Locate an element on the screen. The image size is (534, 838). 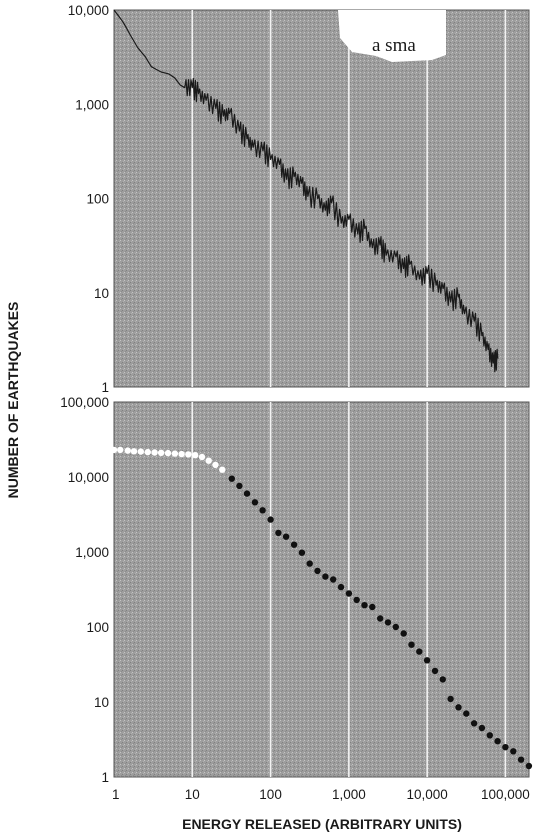
white-smudge is located at coordinates (392, 36).